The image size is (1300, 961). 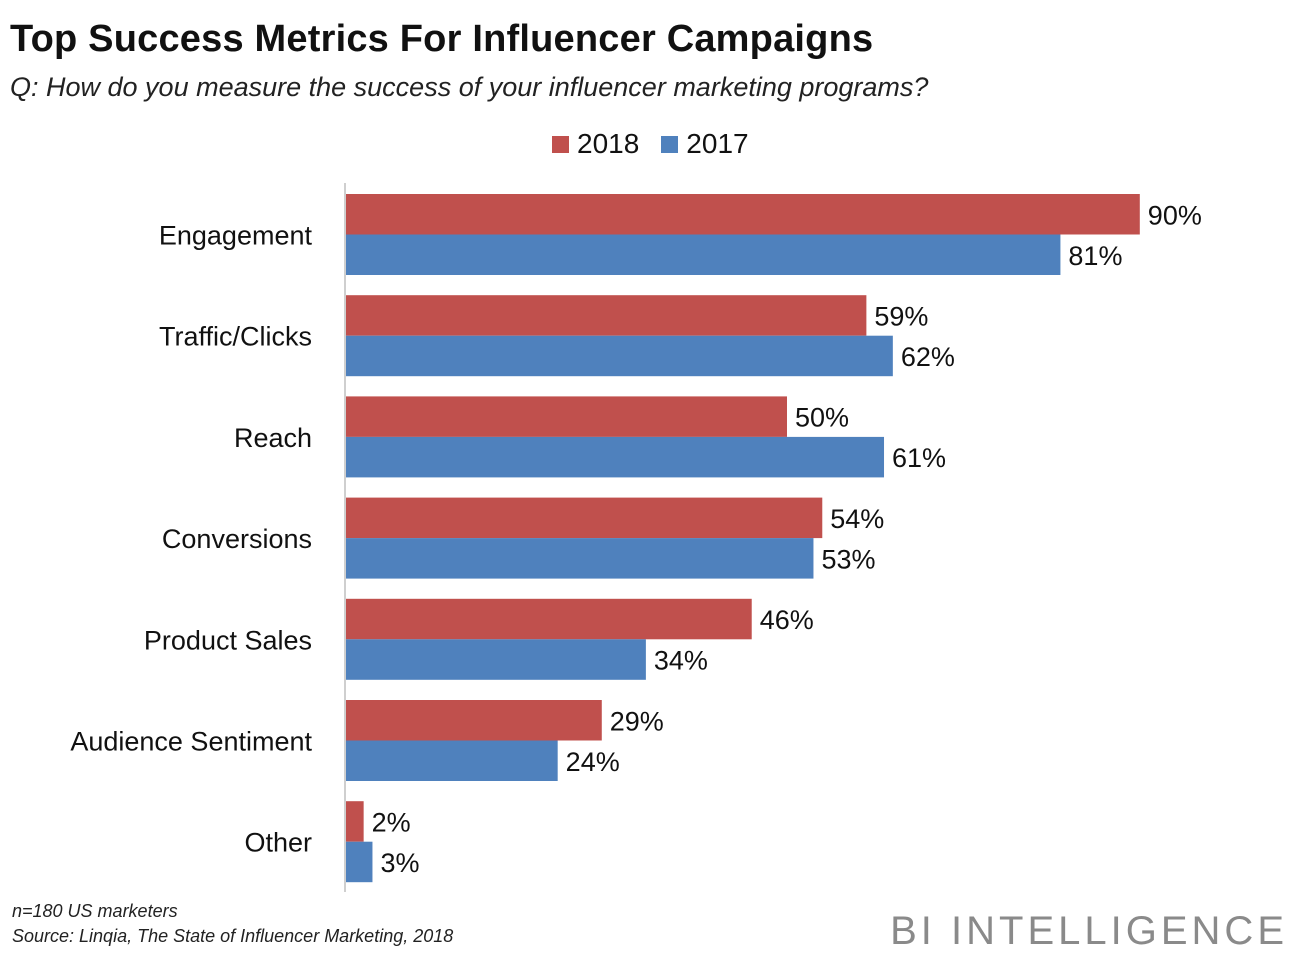 What do you see at coordinates (474, 720) in the screenshot?
I see `bar-2018-audience-sentiment` at bounding box center [474, 720].